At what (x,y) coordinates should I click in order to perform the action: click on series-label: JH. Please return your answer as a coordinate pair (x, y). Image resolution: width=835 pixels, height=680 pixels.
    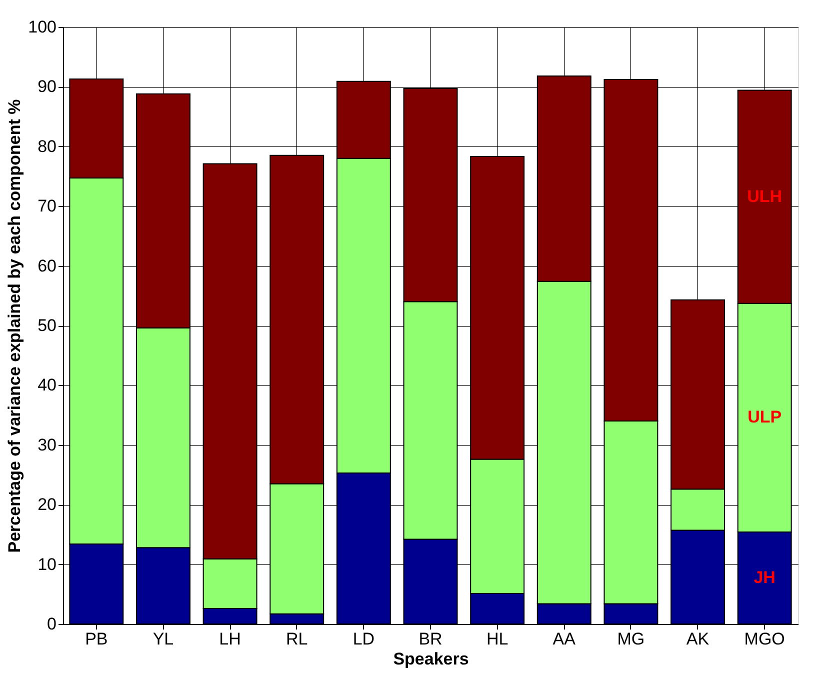
    Looking at the image, I should click on (765, 578).